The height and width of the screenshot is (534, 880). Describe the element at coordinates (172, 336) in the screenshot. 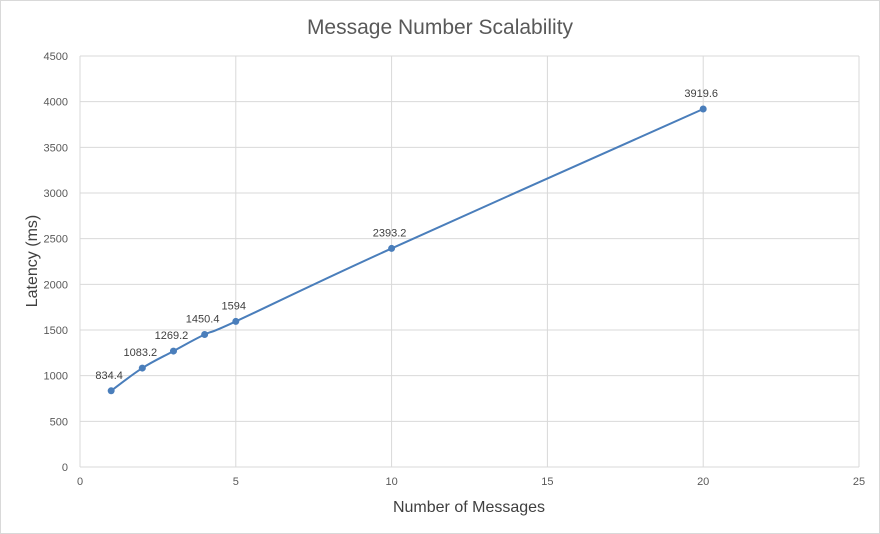

I see `data-label: 1269.2` at that location.